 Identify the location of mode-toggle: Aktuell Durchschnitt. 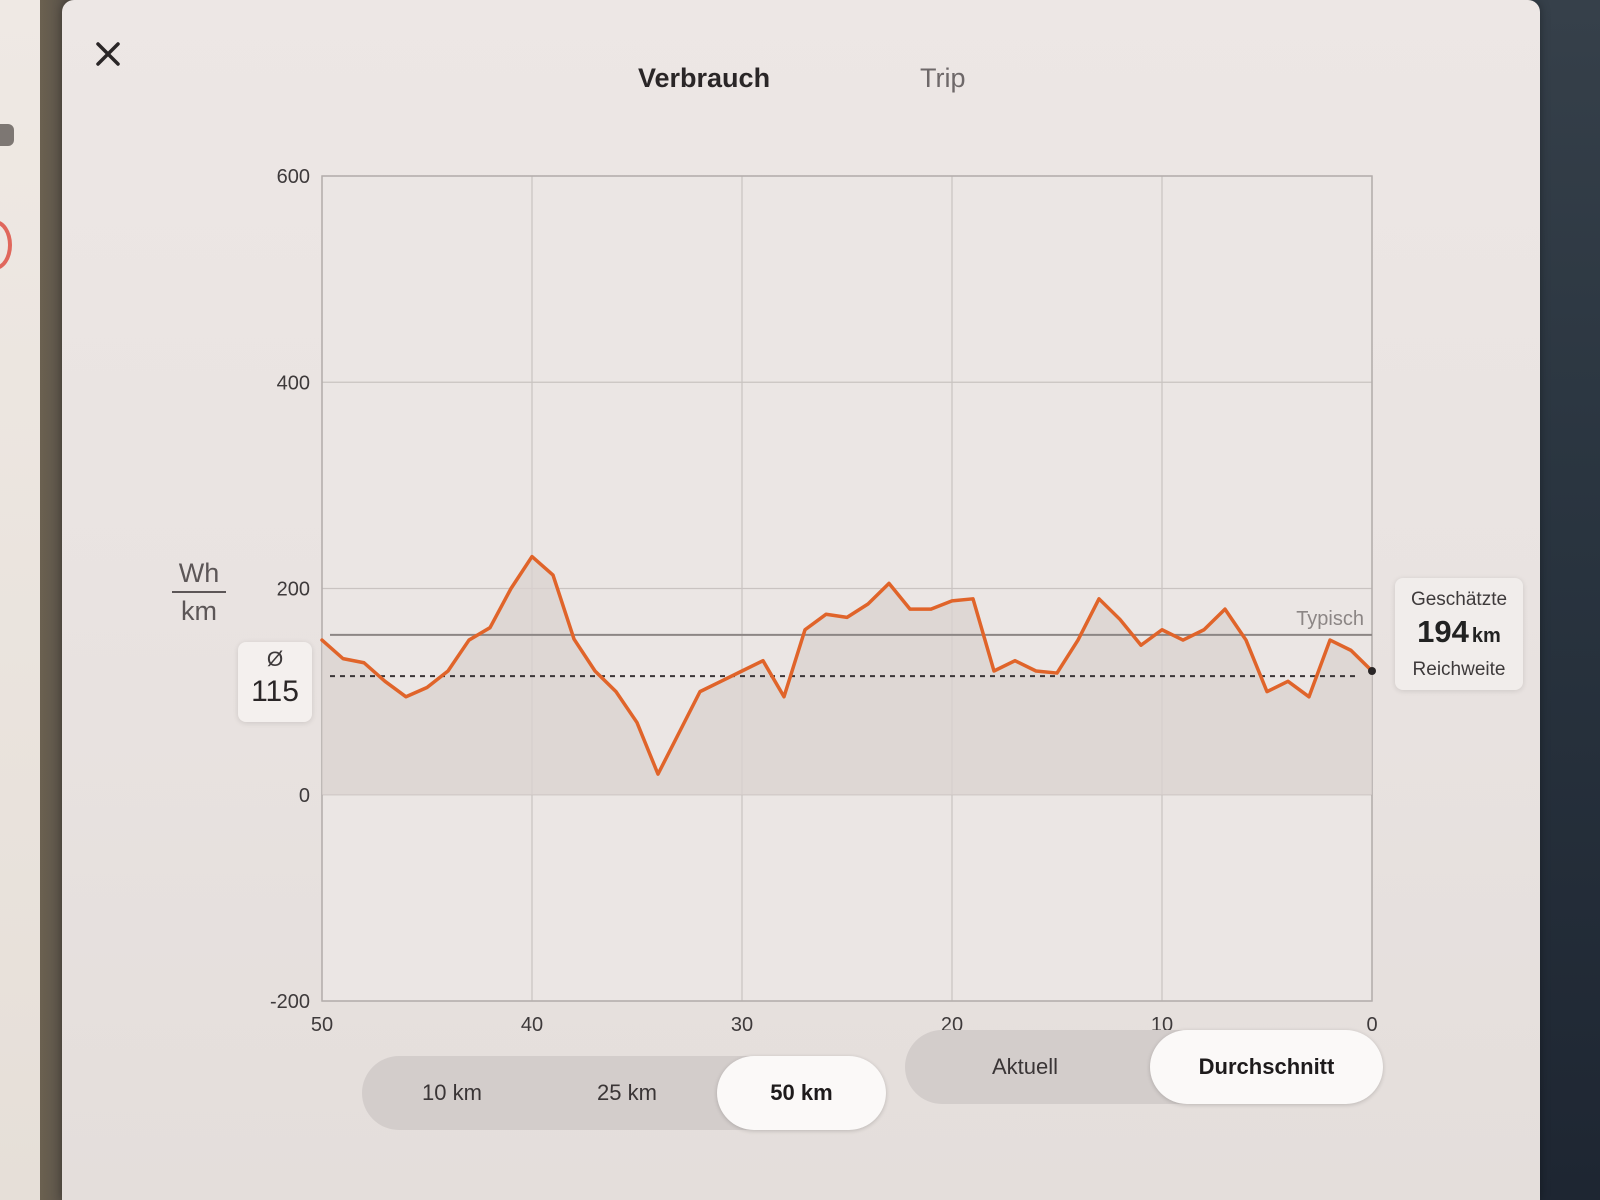
(1144, 1067).